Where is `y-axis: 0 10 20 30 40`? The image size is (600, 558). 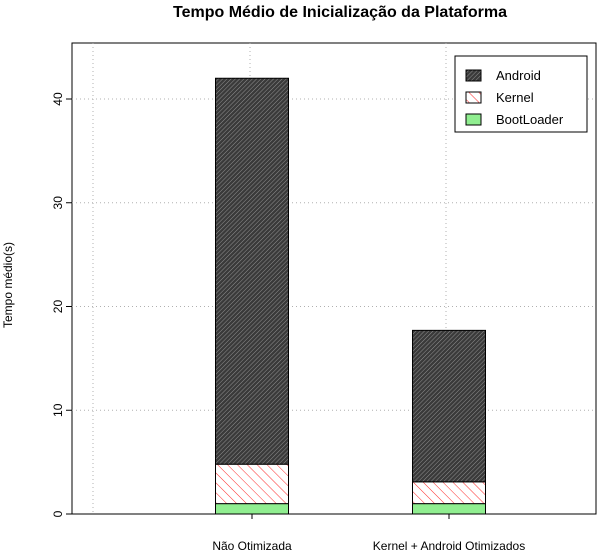 y-axis: 0 10 20 30 40 is located at coordinates (61, 304).